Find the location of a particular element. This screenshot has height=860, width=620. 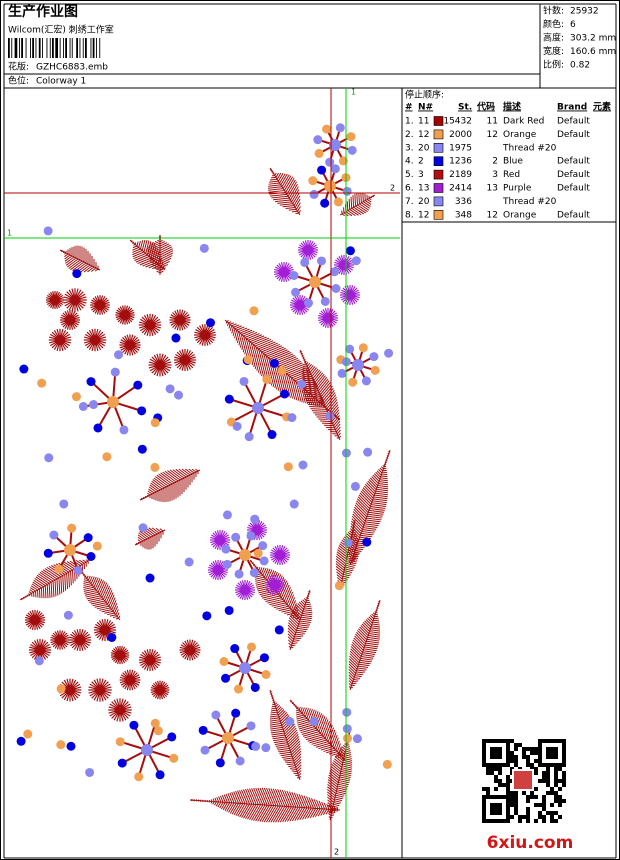

code: 11 is located at coordinates (492, 122).